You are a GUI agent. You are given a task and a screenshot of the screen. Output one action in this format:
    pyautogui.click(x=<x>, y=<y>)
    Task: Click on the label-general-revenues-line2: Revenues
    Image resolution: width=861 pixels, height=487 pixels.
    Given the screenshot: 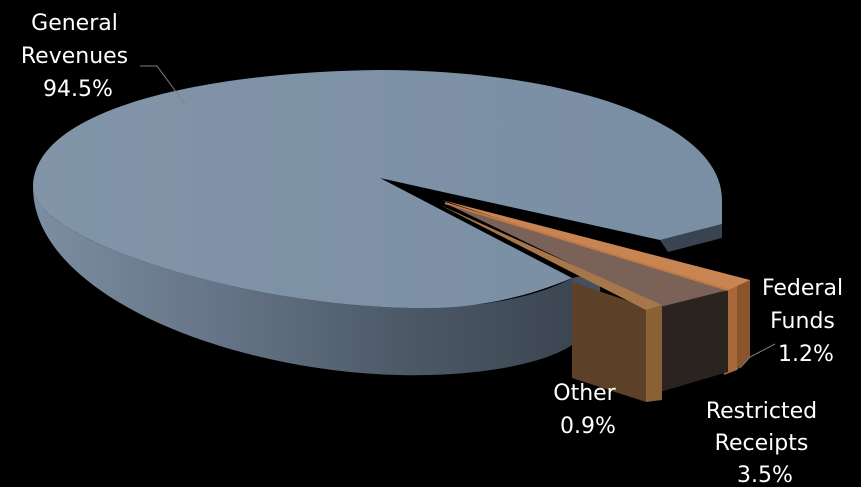 What is the action you would take?
    pyautogui.click(x=74, y=56)
    